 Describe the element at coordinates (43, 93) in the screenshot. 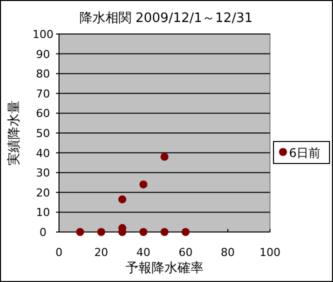

I see `y-tick-label: 70` at that location.